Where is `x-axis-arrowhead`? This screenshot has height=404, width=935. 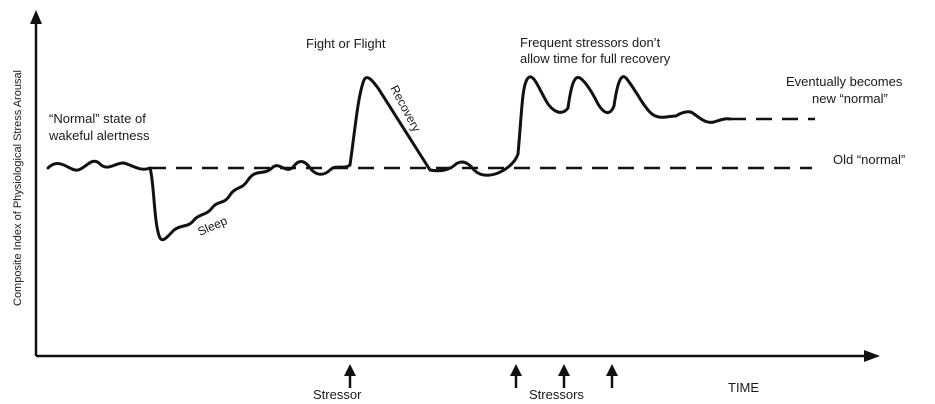 x-axis-arrowhead is located at coordinates (872, 356).